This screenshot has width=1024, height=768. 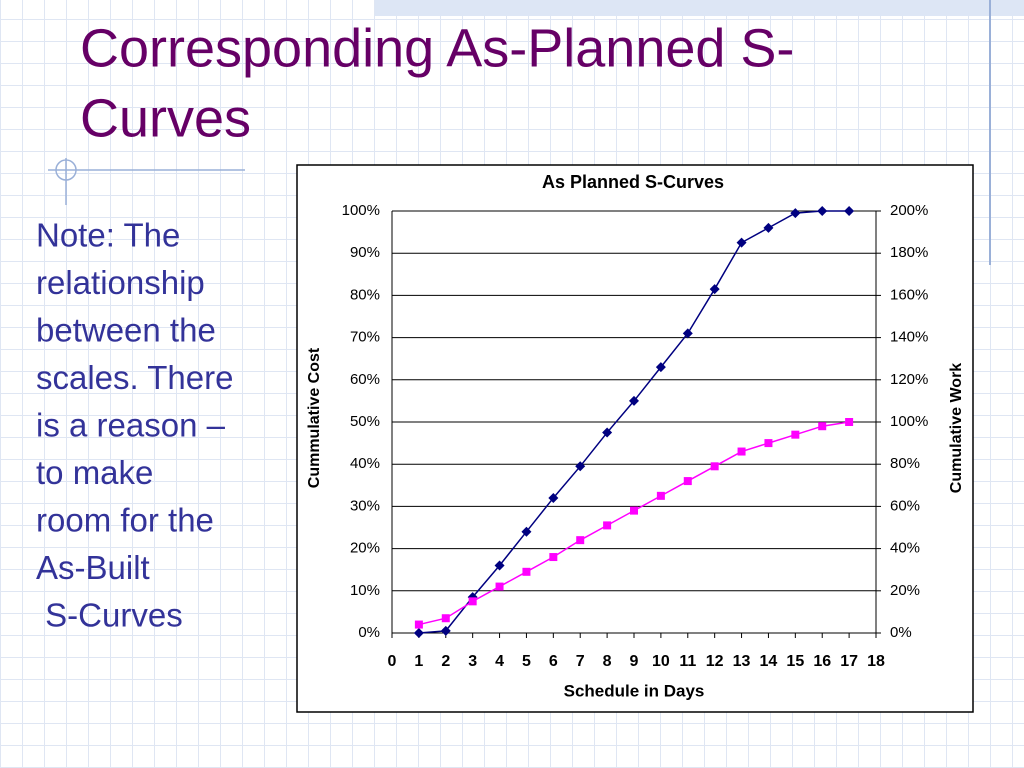 What do you see at coordinates (687, 661) in the screenshot?
I see `x-tick-label: 11` at bounding box center [687, 661].